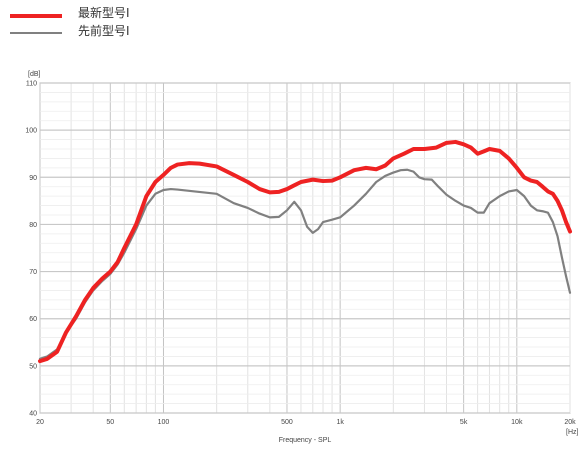 This screenshot has width=583, height=452. I want to click on y-tick-label: 70, so click(33, 272).